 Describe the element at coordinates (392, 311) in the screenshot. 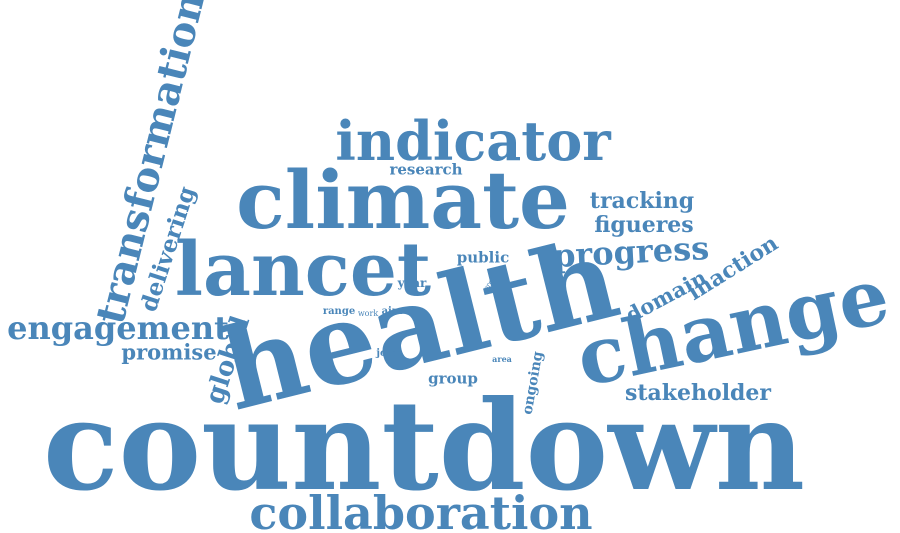

I see `word-aim: aim` at that location.